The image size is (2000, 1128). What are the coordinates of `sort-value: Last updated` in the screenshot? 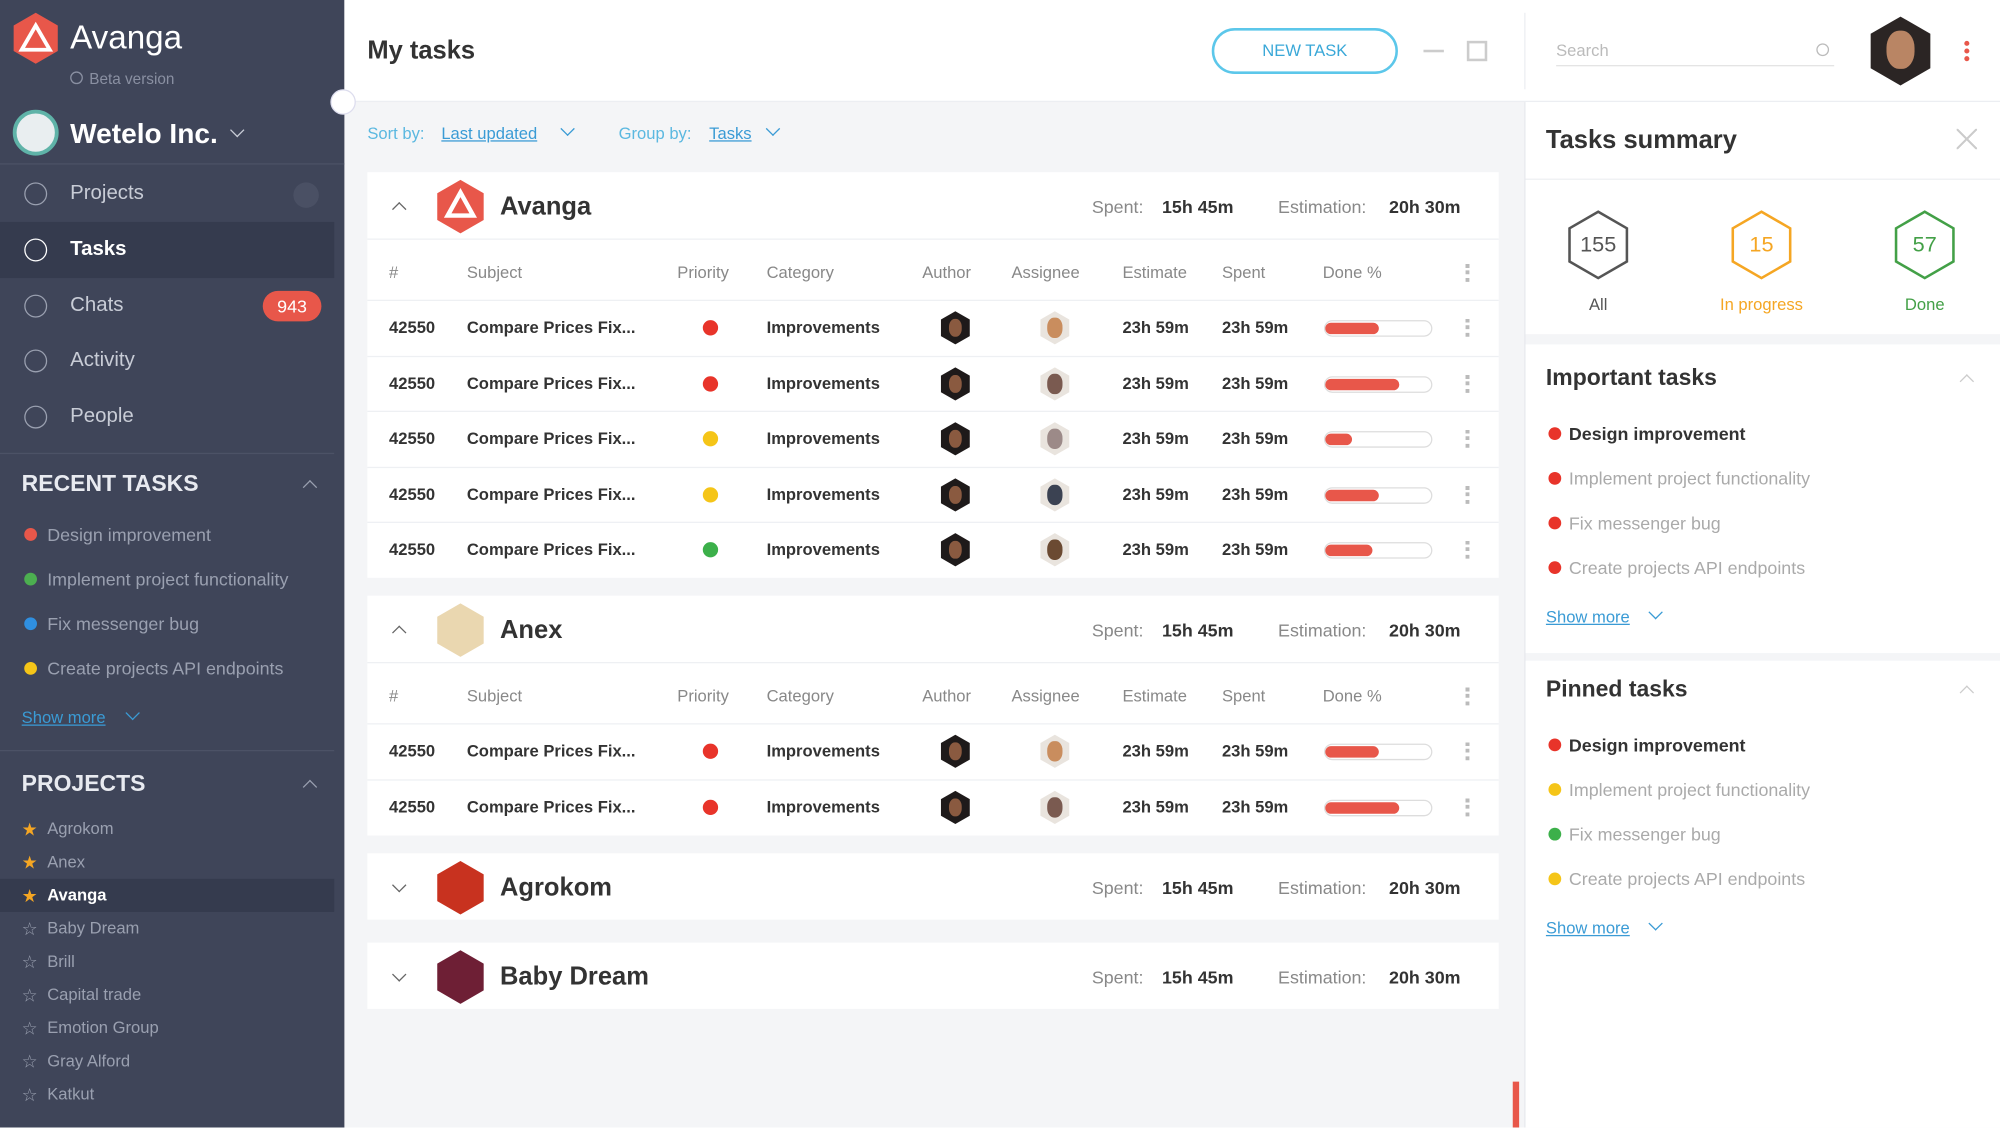 It's located at (489, 133).